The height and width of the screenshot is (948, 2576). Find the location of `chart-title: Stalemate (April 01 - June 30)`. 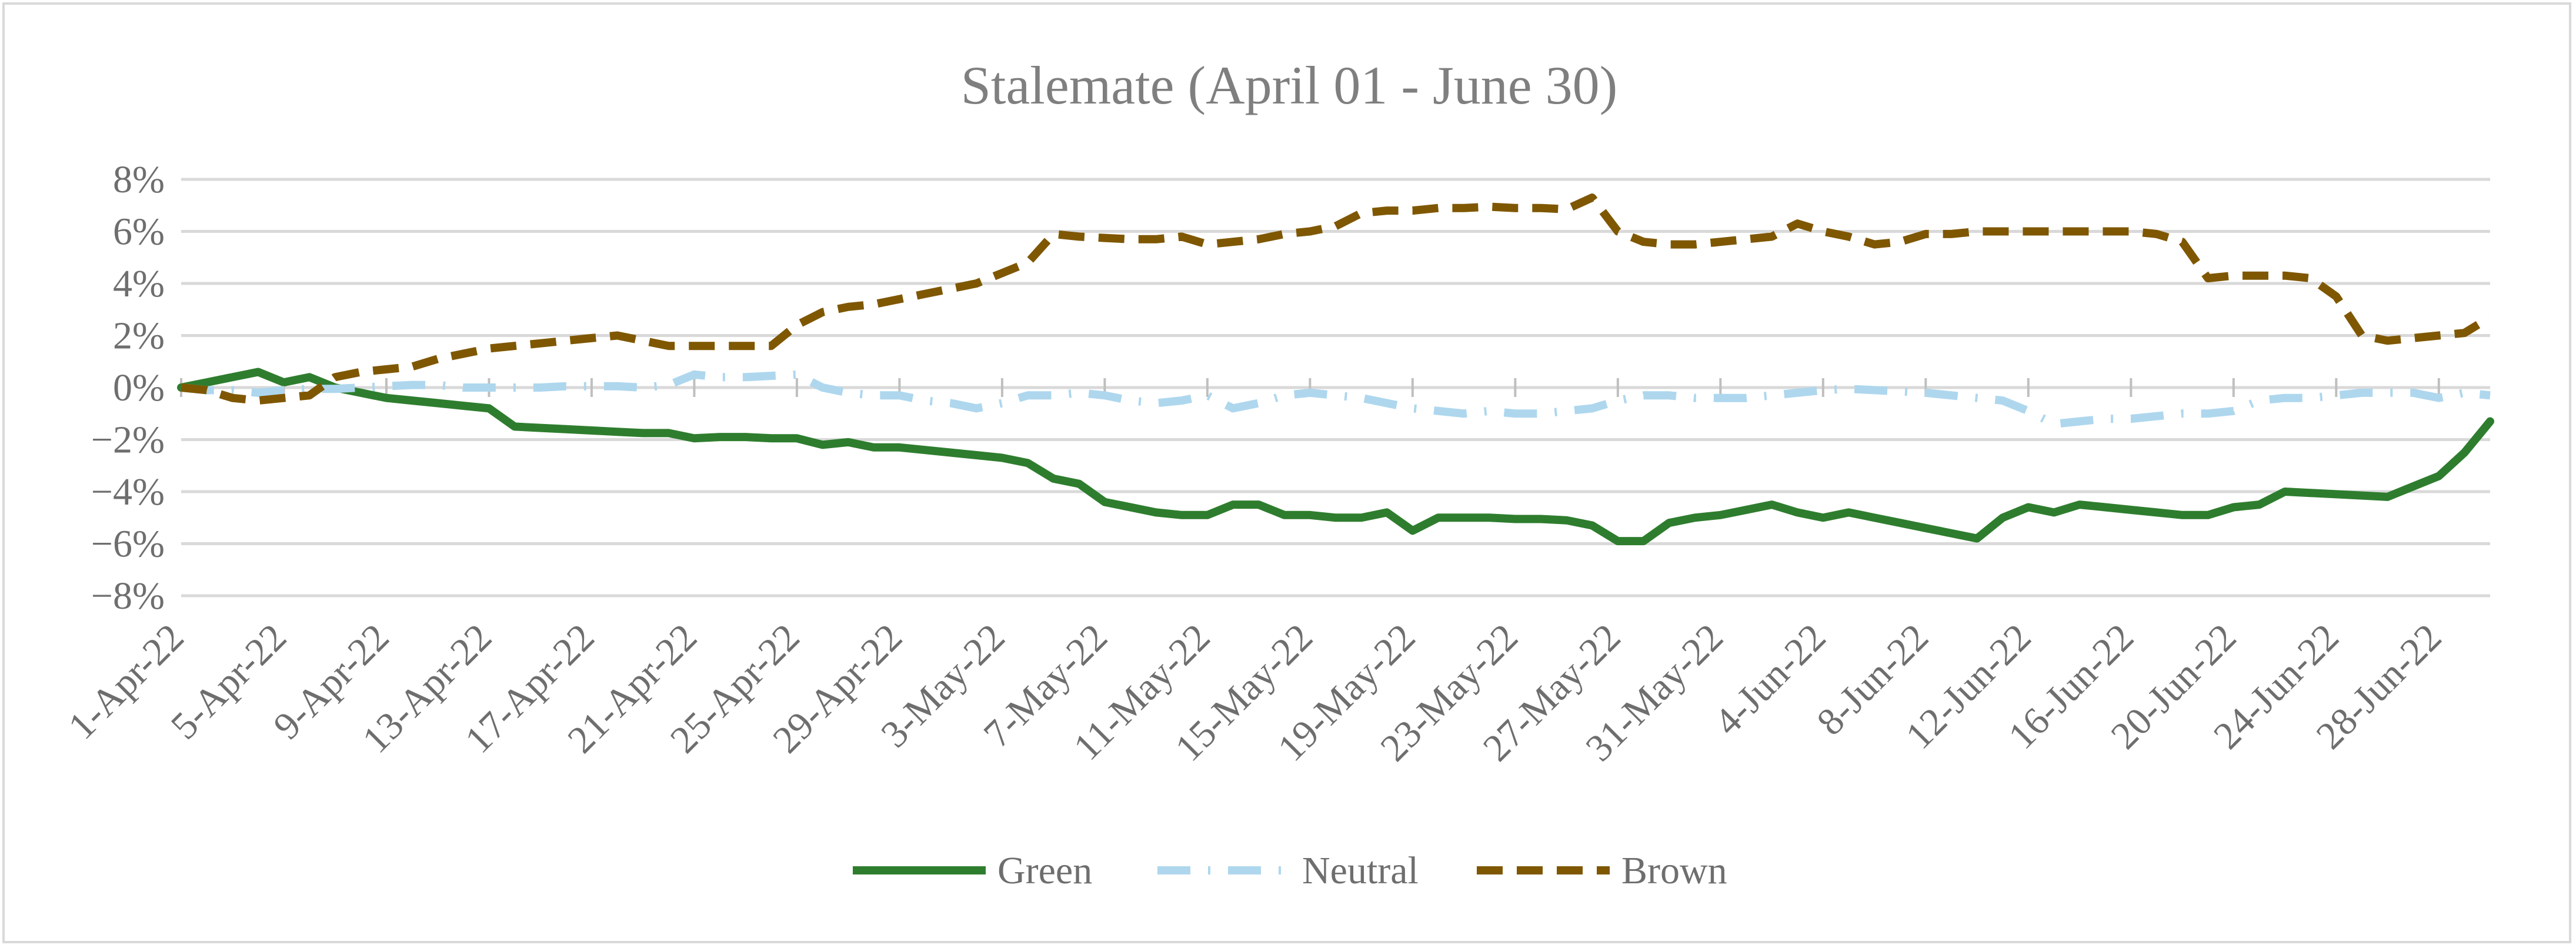

chart-title: Stalemate (April 01 - June 30) is located at coordinates (1289, 85).